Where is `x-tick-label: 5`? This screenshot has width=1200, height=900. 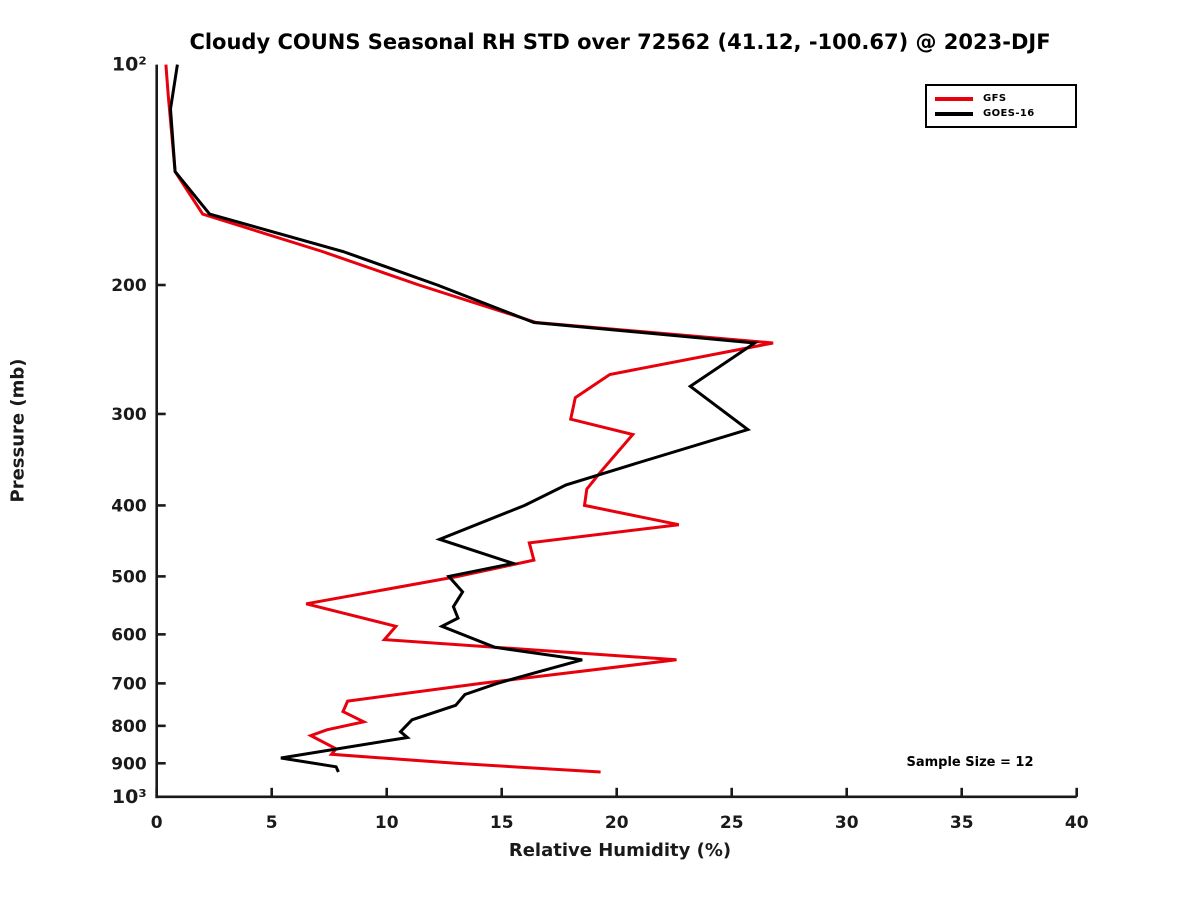
x-tick-label: 5 is located at coordinates (272, 823).